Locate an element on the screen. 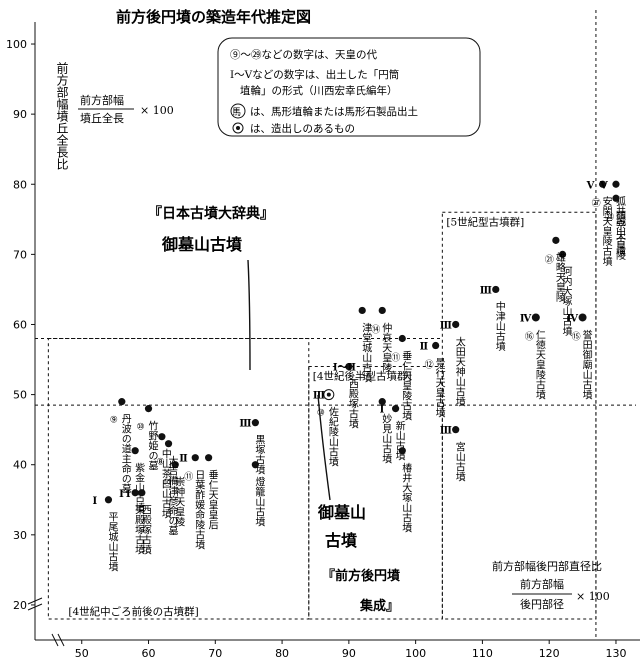 This screenshot has height=667, width=640. legend-line-3: 埴輪」の形式（川西宏幸氏編年） is located at coordinates (319, 90).